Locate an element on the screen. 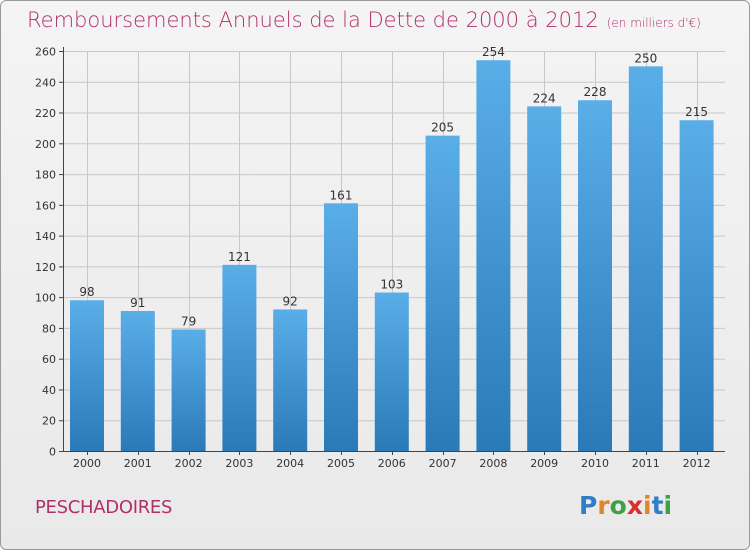 The height and width of the screenshot is (550, 750). bar-value-label: 91 is located at coordinates (137, 303).